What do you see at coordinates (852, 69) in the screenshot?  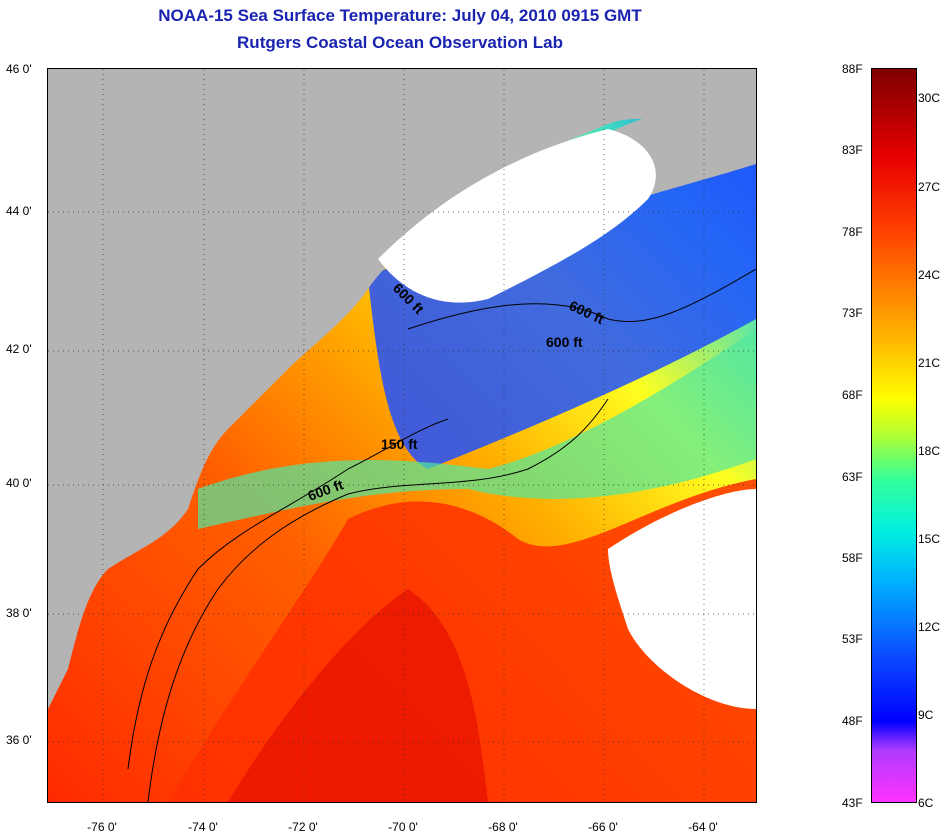 I see `cb-label-88f: 88F` at bounding box center [852, 69].